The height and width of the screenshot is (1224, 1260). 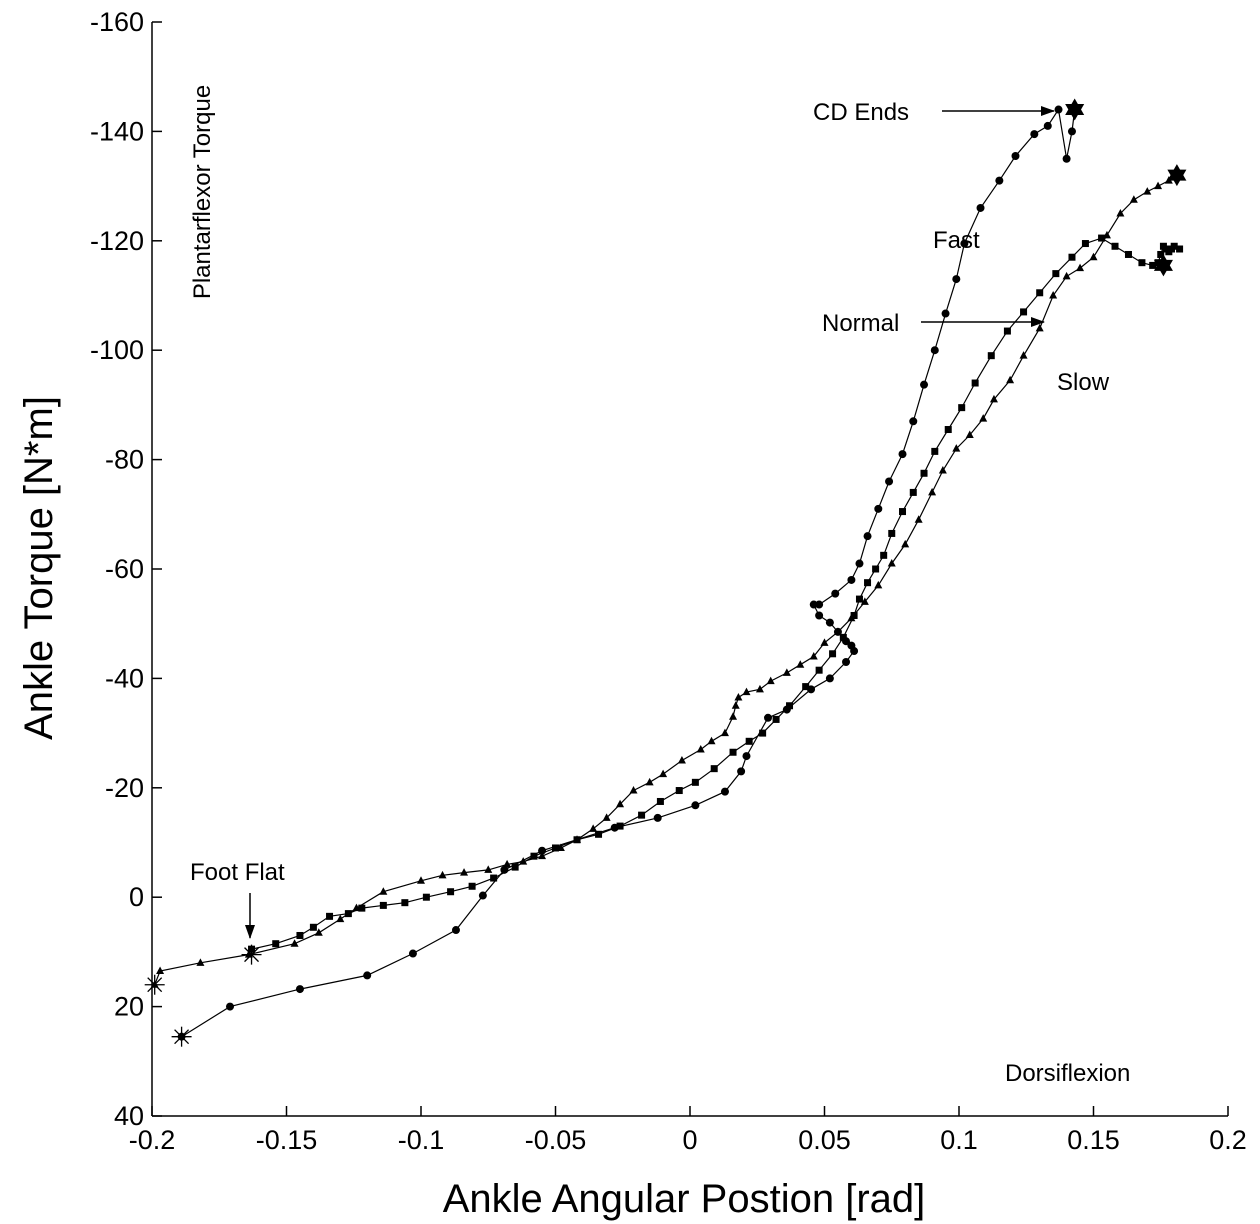 I want to click on y-tick-label: -100, so click(x=117, y=350).